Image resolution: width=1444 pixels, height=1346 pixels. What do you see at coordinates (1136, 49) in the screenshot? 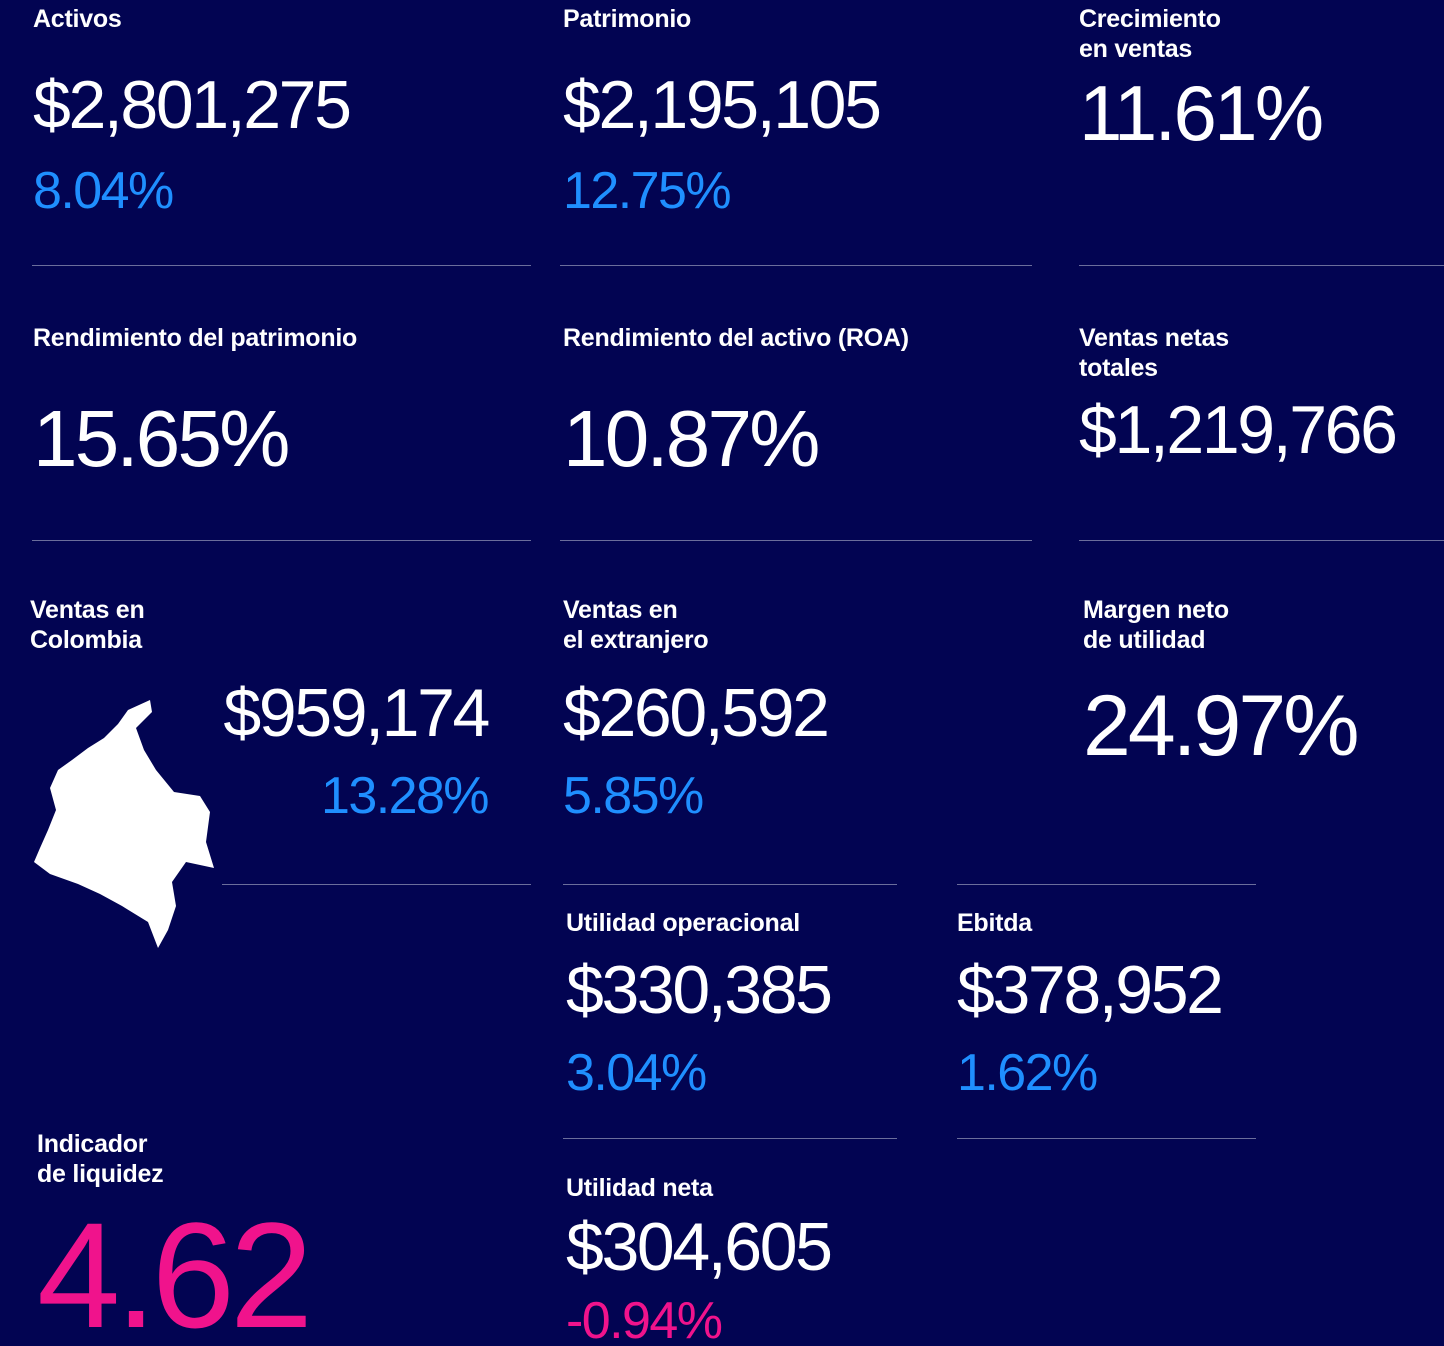
I see `metric-label: en ventas` at bounding box center [1136, 49].